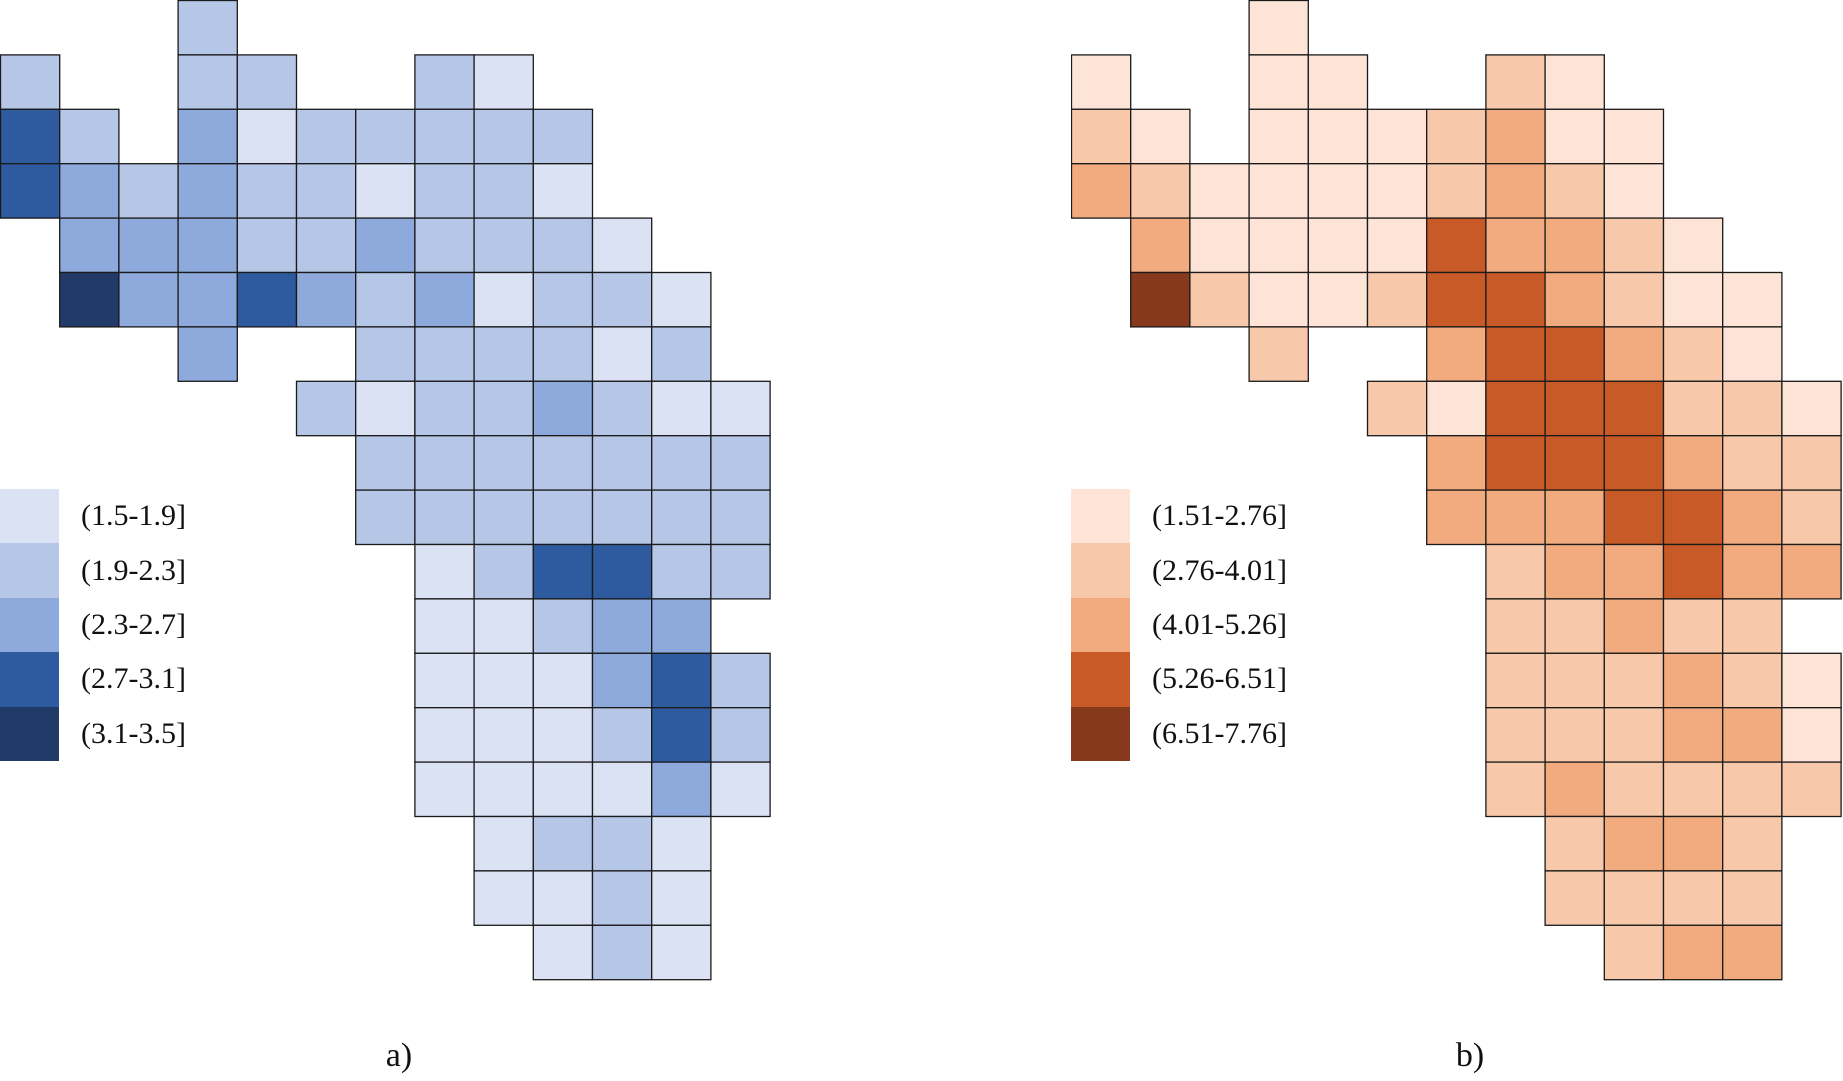 The width and height of the screenshot is (1843, 1081). I want to click on legend-label: (6.51-7.76], so click(1219, 733).